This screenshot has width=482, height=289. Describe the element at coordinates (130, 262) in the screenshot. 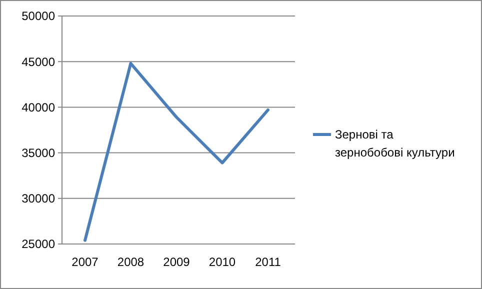

I see `x-tick-label: 2008` at that location.